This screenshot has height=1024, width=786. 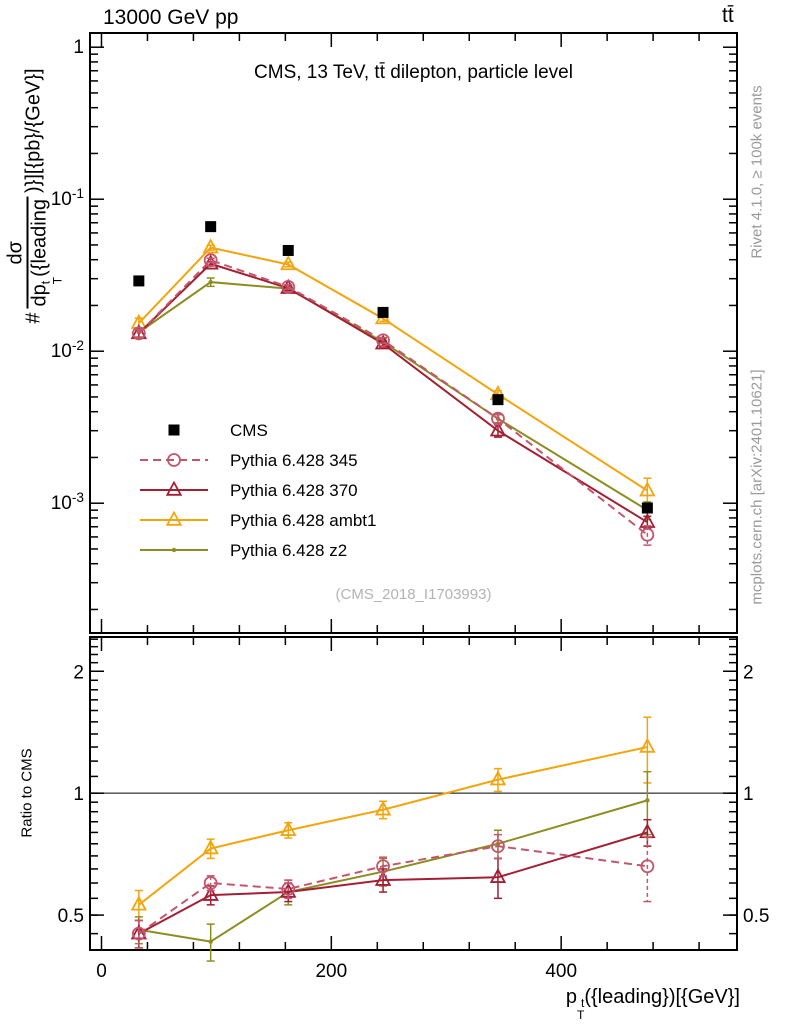 What do you see at coordinates (67, 350) in the screenshot?
I see `main-y-tick-label: 10⁻²` at bounding box center [67, 350].